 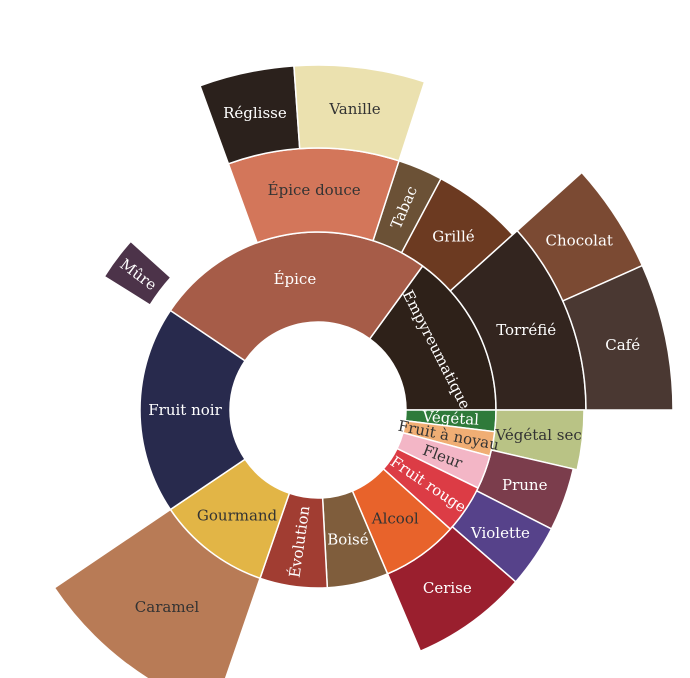 I want to click on label-reglisse: Réglisse, so click(x=255, y=113).